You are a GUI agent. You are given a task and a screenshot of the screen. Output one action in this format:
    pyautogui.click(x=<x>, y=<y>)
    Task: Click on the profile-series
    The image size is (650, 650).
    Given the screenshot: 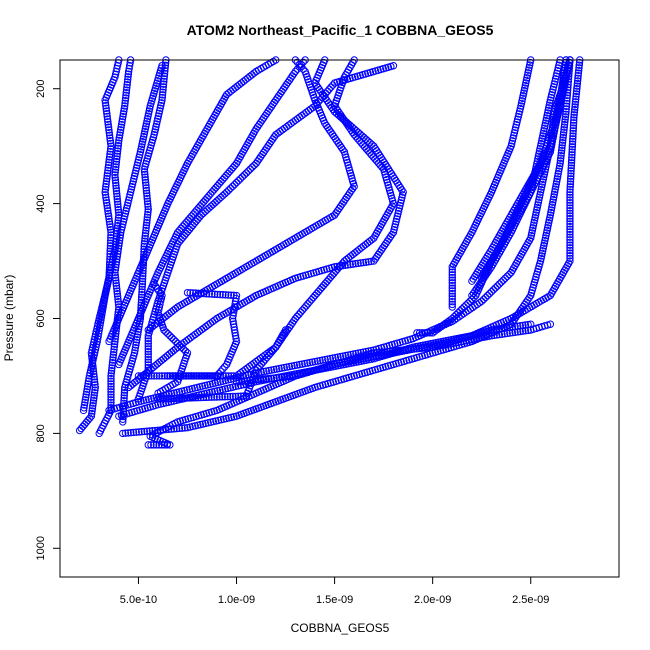 What is the action you would take?
    pyautogui.click(x=488, y=196)
    